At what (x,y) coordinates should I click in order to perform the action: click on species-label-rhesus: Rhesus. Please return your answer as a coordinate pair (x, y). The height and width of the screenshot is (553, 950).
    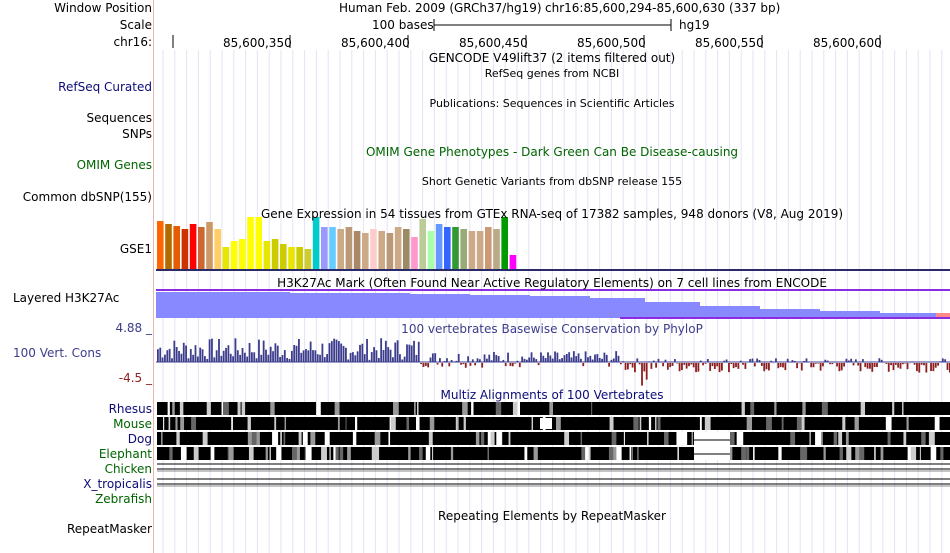
    Looking at the image, I should click on (130, 409).